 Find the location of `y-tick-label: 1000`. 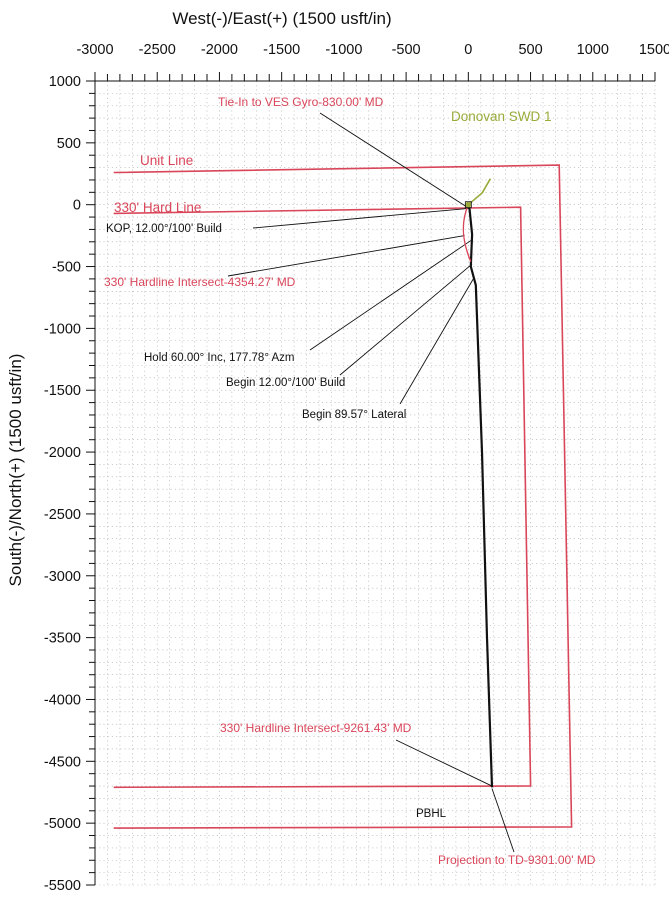

y-tick-label: 1000 is located at coordinates (65, 82).